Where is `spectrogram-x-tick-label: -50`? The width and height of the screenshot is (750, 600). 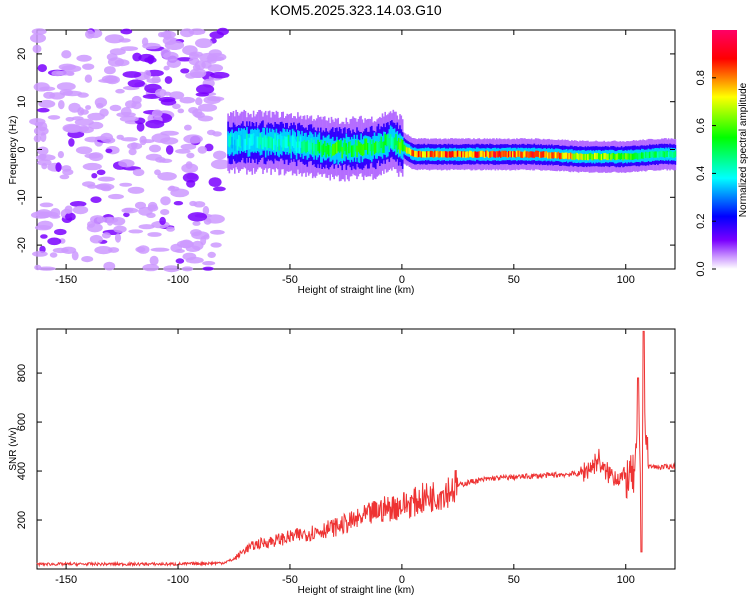 spectrogram-x-tick-label: -50 is located at coordinates (290, 280).